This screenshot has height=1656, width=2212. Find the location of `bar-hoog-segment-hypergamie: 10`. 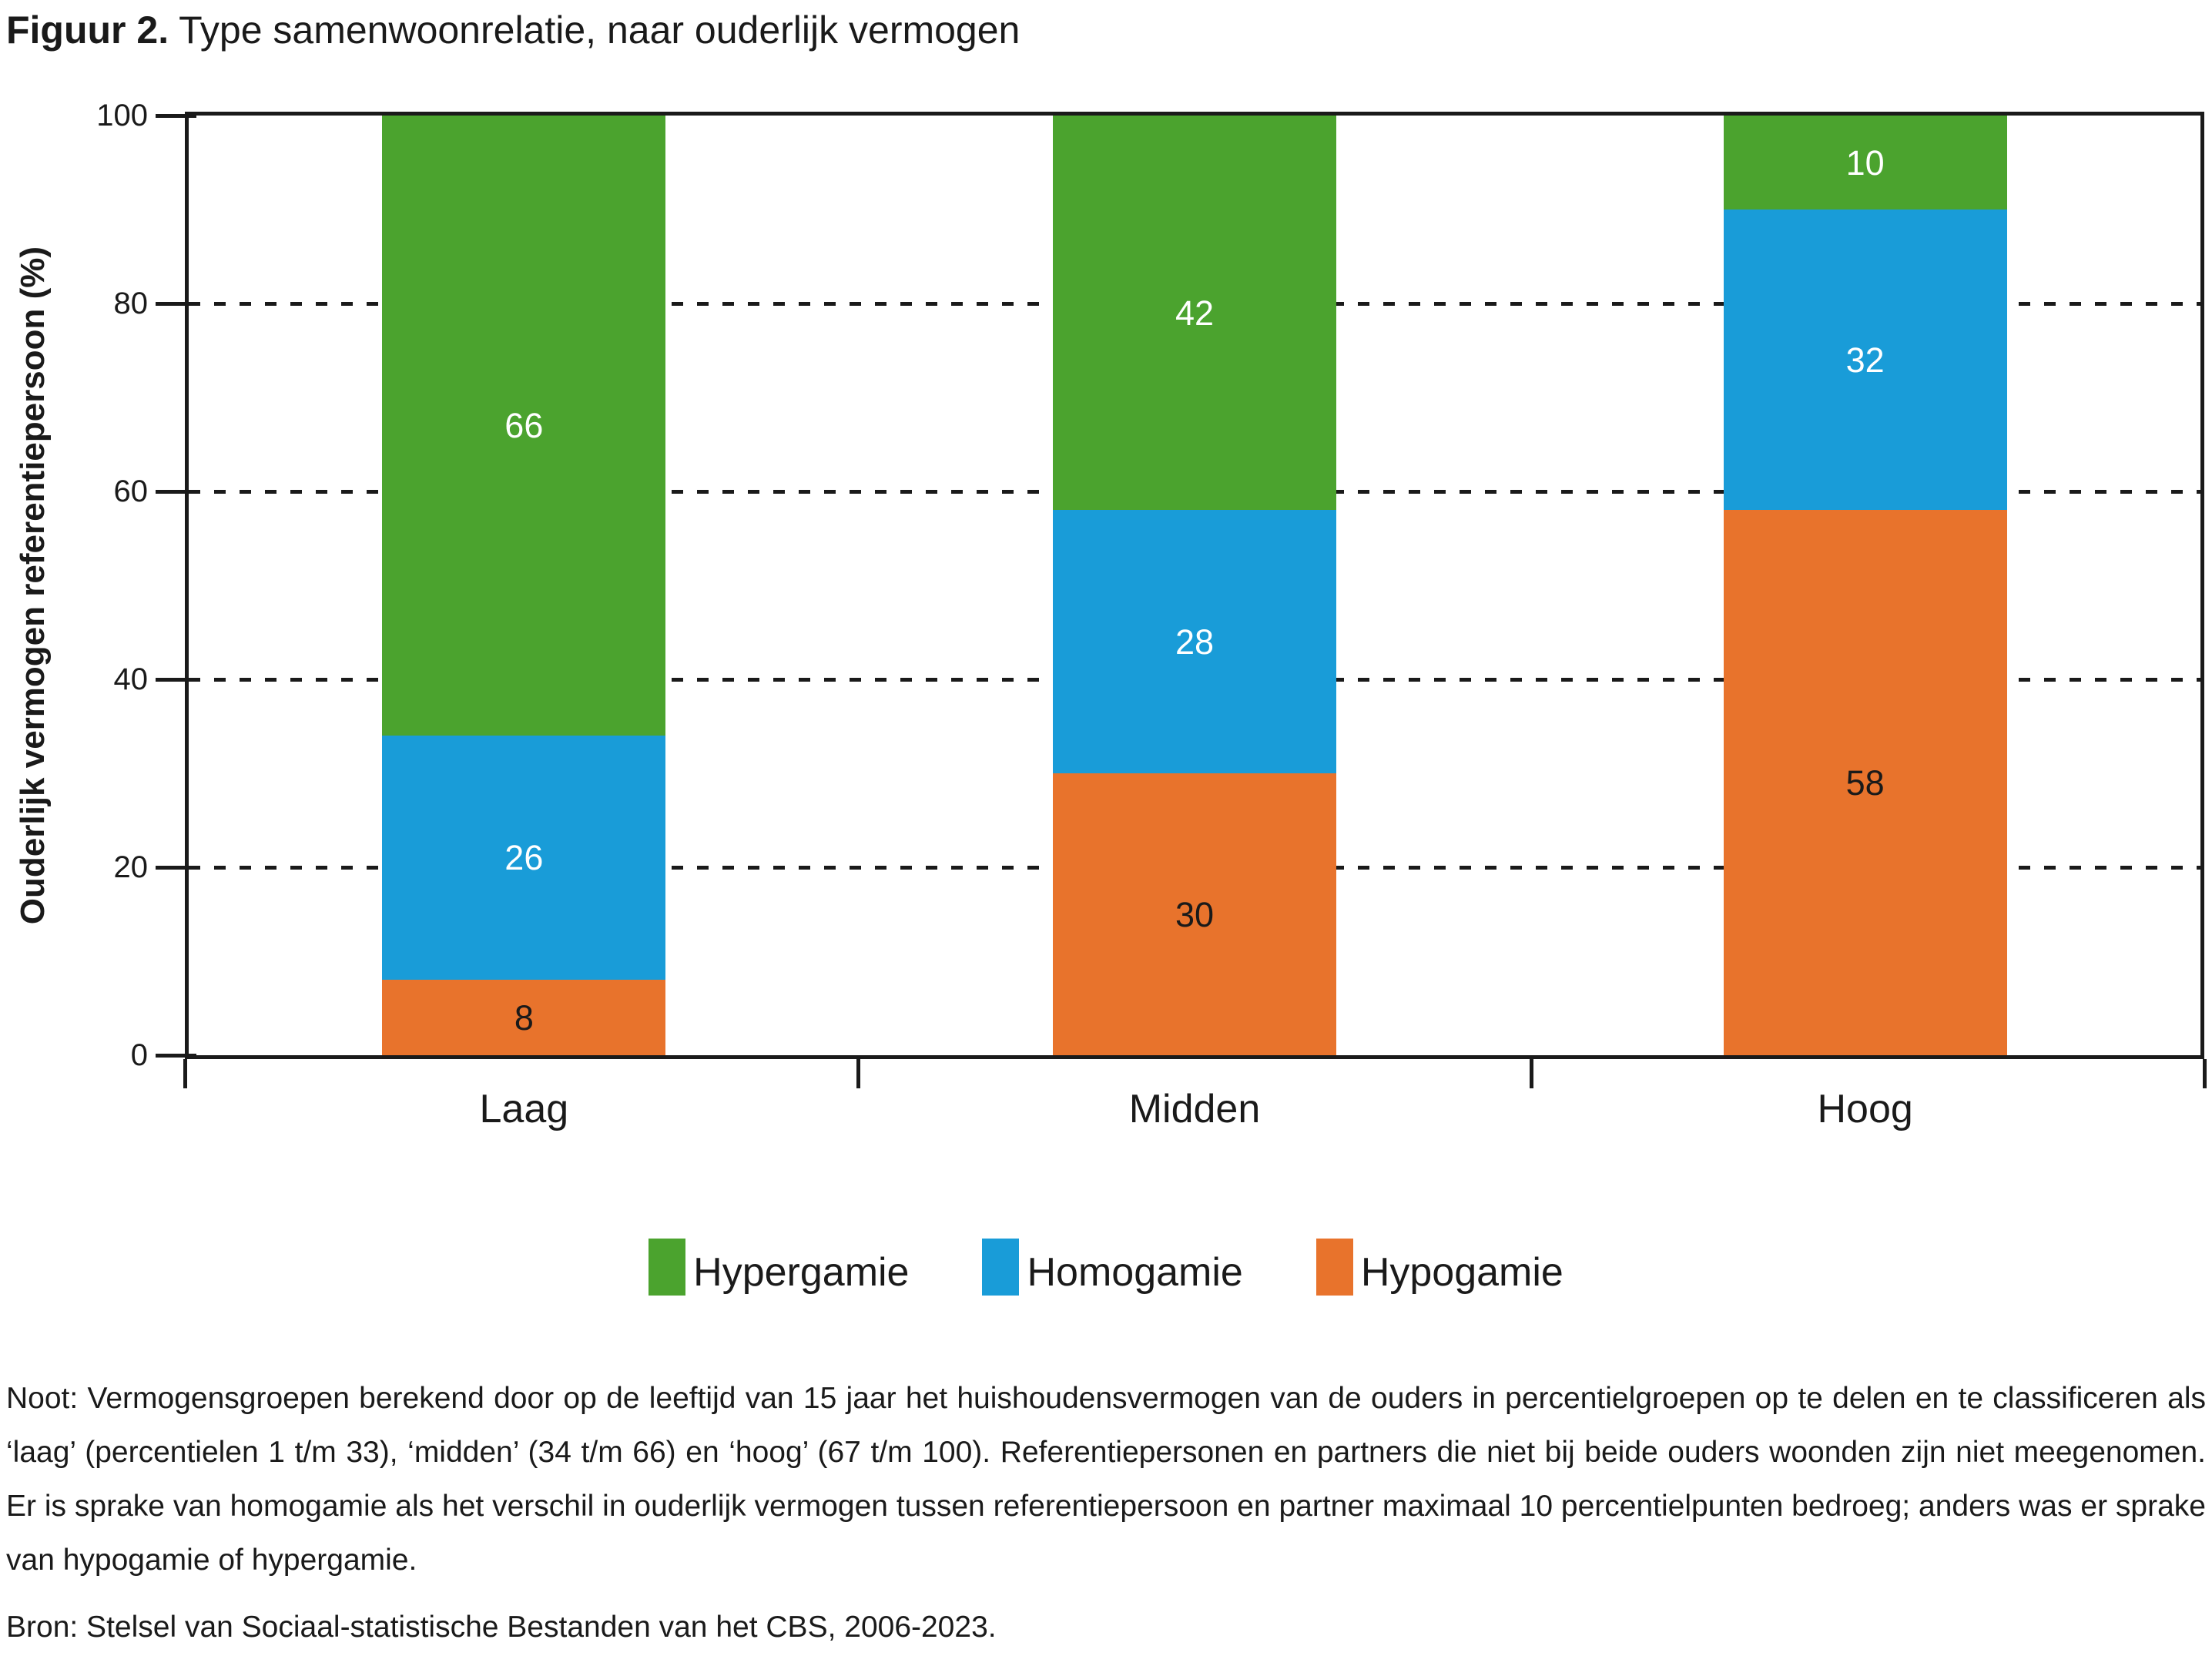

bar-hoog-segment-hypergamie: 10 is located at coordinates (1865, 163).